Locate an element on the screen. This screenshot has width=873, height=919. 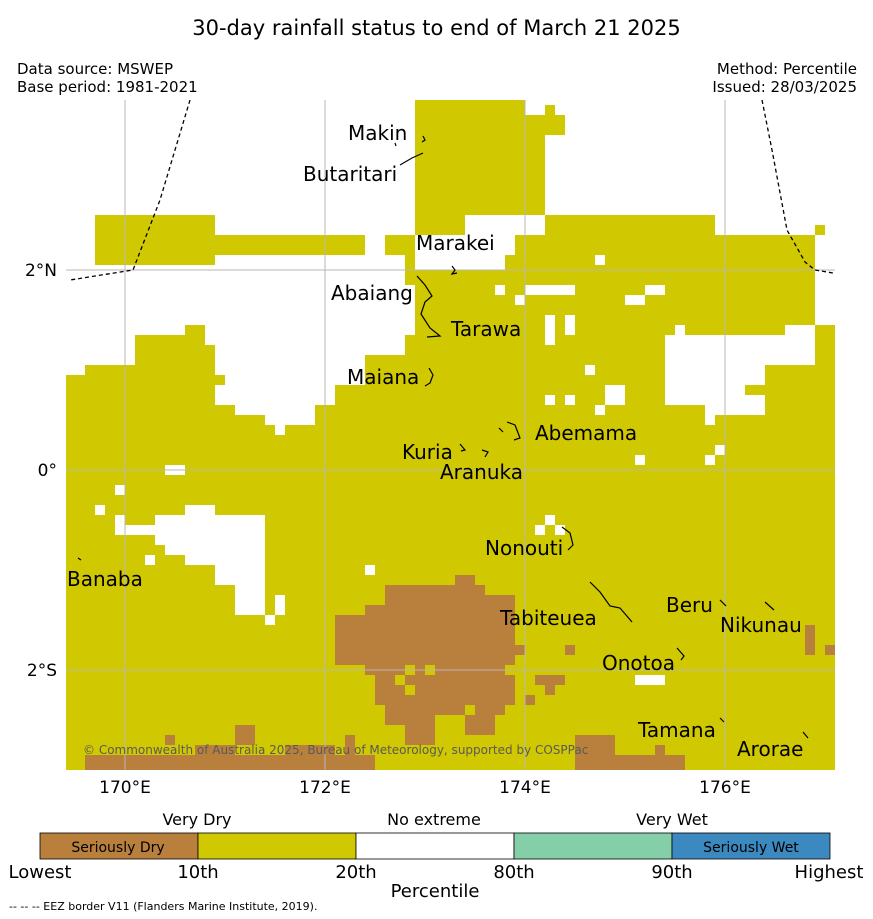
legend-tick-highest: Highest is located at coordinates (829, 872).